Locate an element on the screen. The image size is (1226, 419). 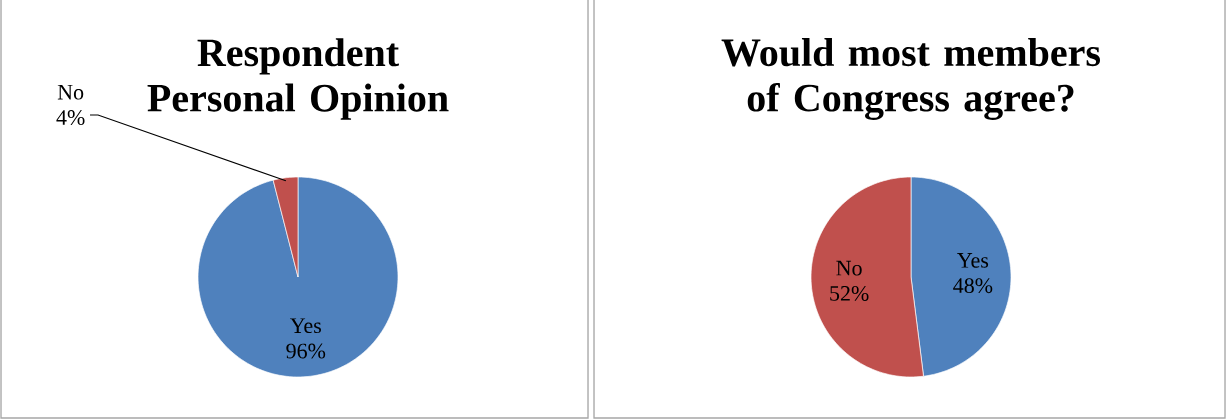
data-label: 4% is located at coordinates (70, 118).